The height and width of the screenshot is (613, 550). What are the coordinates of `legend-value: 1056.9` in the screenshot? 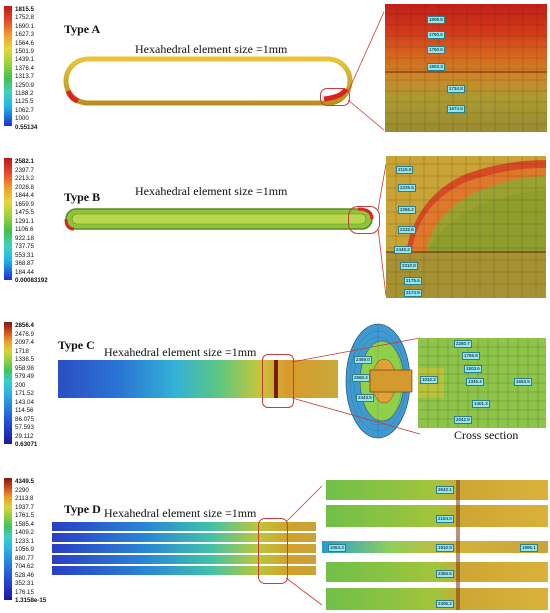 It's located at (24, 549).